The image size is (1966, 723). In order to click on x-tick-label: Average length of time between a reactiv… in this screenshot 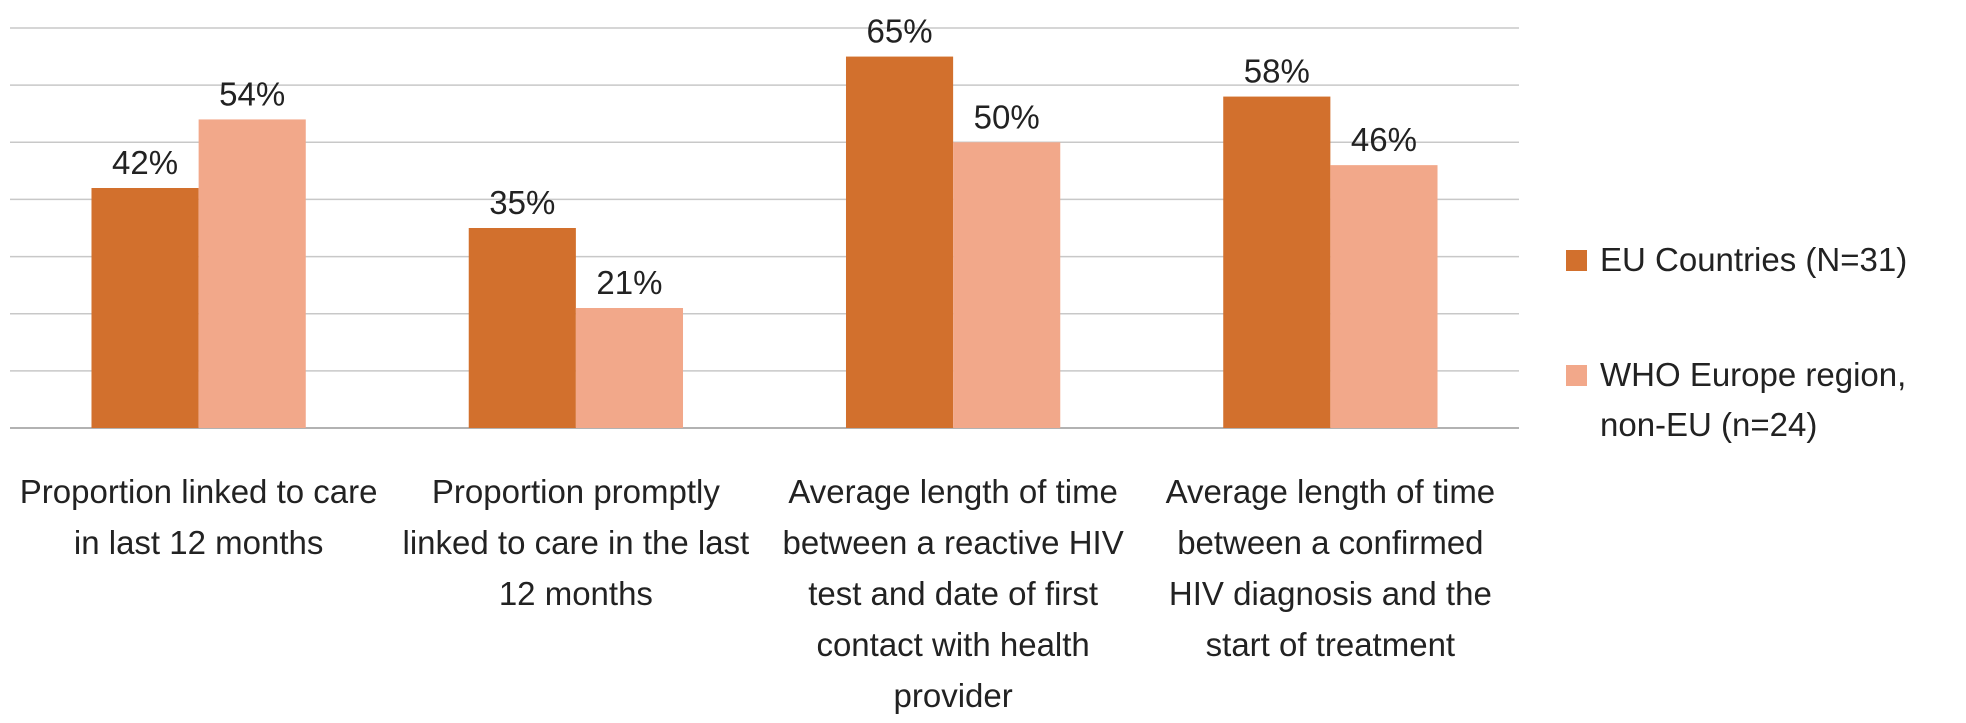, I will do `click(953, 593)`.